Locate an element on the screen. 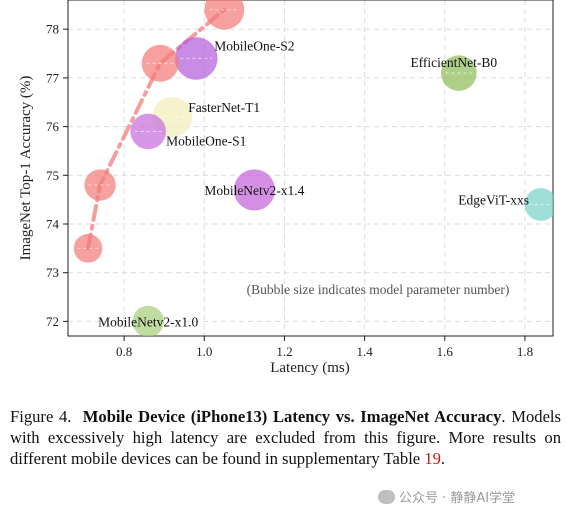  label-efficientnet-b0: EfficientNet-B0 is located at coordinates (453, 62).